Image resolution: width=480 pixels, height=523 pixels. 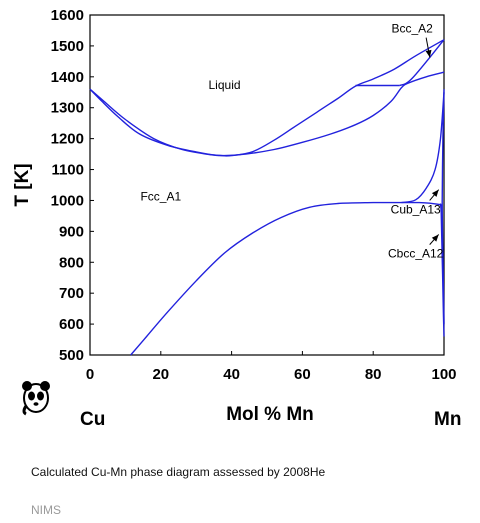 I want to click on x-axis-ticks: 0 20 40 60 80 100, so click(x=271, y=367).